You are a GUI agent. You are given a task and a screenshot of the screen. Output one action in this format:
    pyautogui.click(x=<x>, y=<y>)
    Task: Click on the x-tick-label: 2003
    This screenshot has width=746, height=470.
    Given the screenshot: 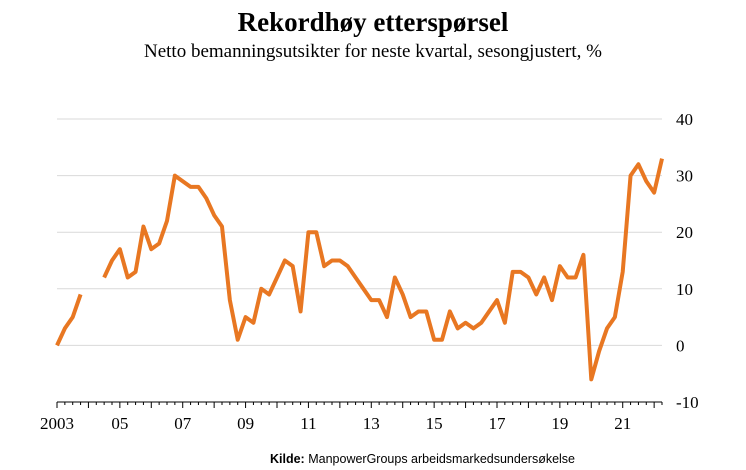 What is the action you would take?
    pyautogui.click(x=57, y=423)
    